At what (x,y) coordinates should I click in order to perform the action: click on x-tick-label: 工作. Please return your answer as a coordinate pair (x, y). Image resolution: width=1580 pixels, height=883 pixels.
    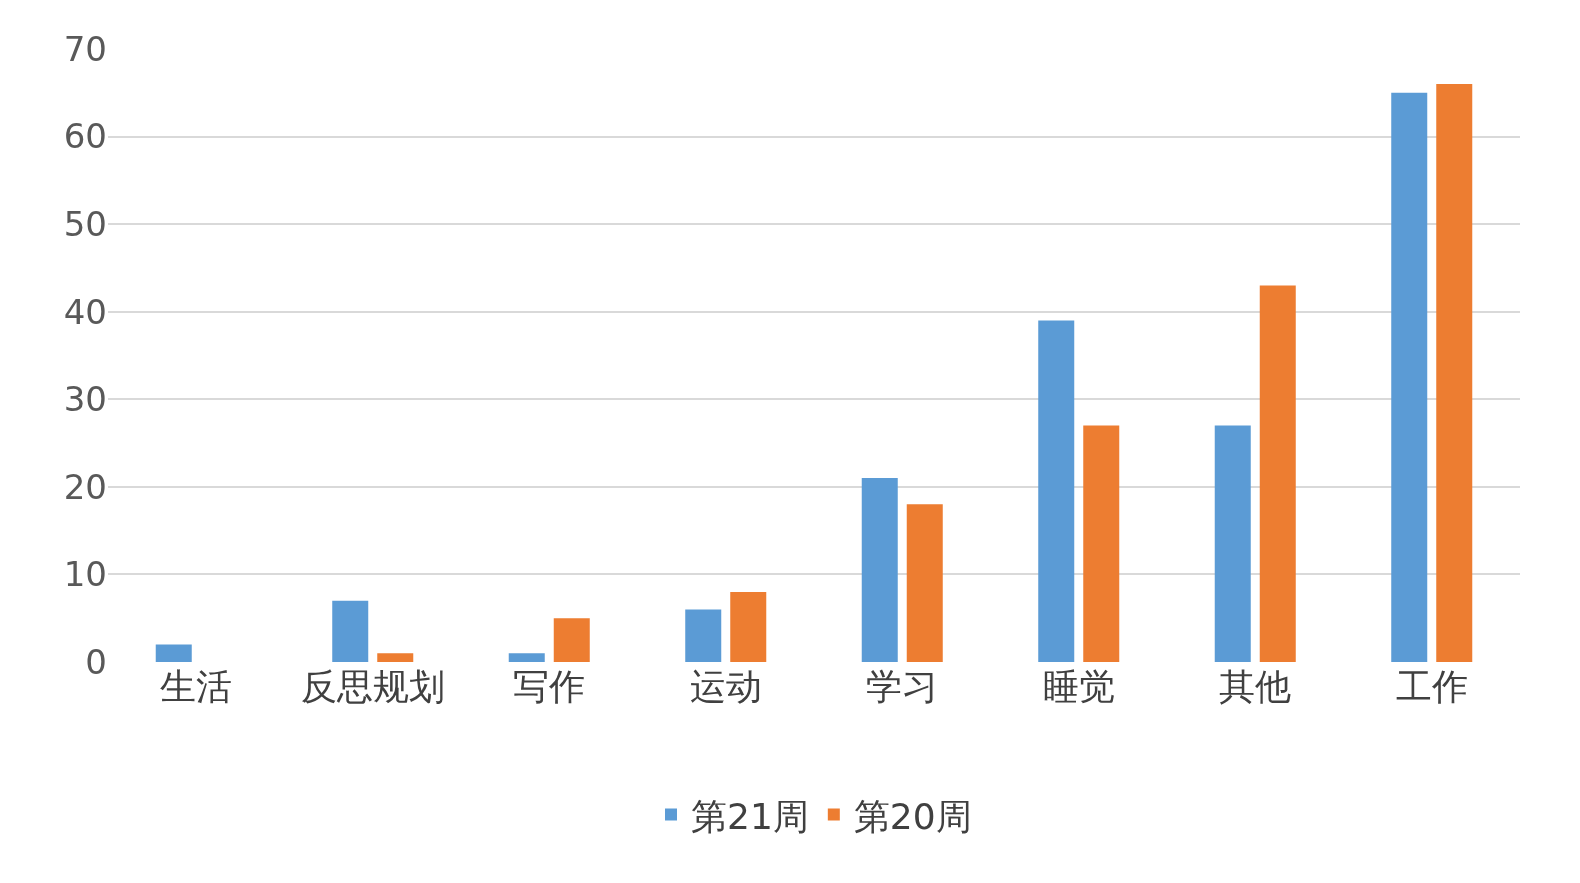
    Looking at the image, I should click on (1431, 686).